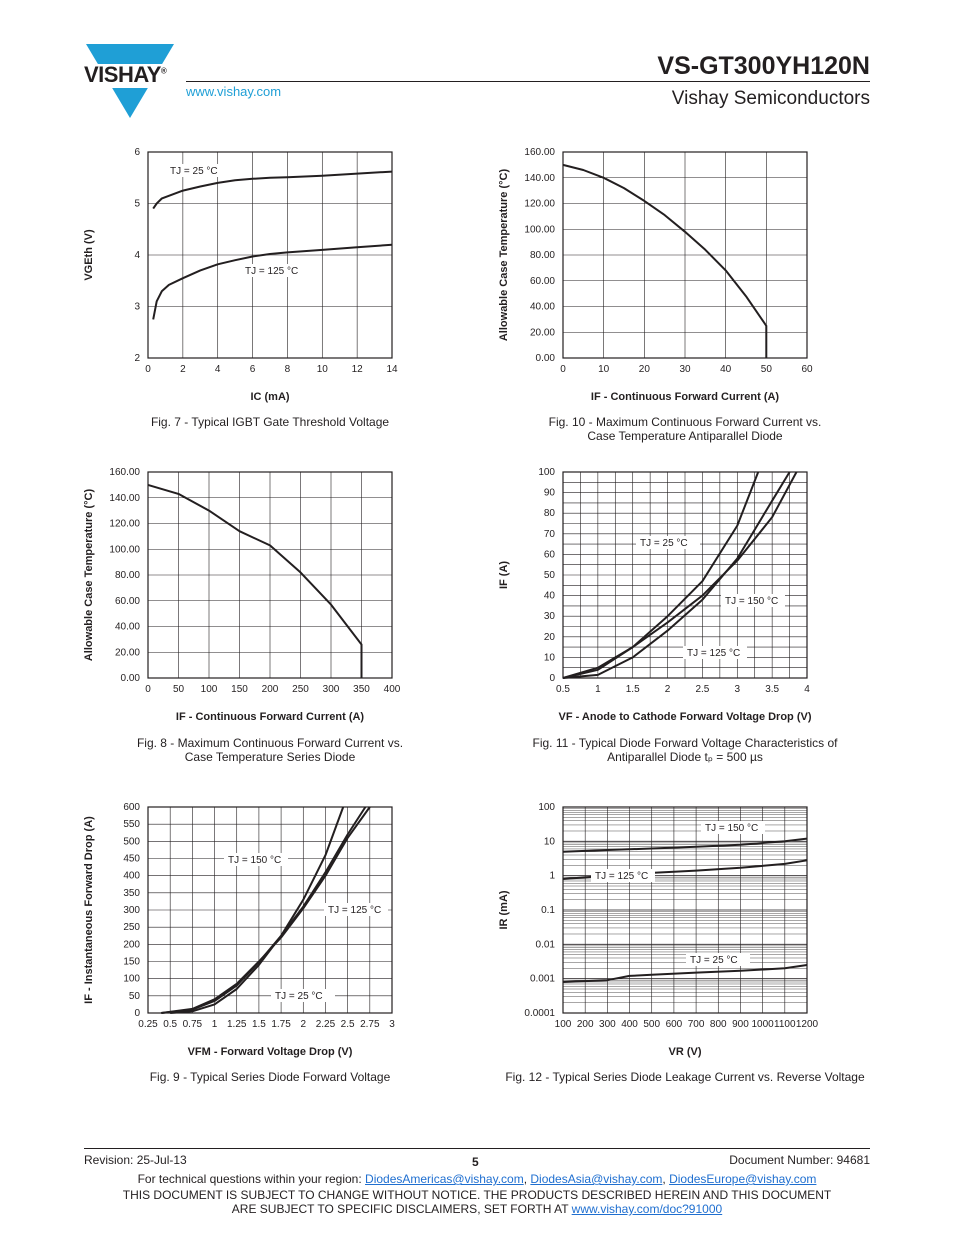 Image resolution: width=954 pixels, height=1235 pixels. Describe the element at coordinates (740, 1024) in the screenshot. I see `x-tick-label: 900` at that location.